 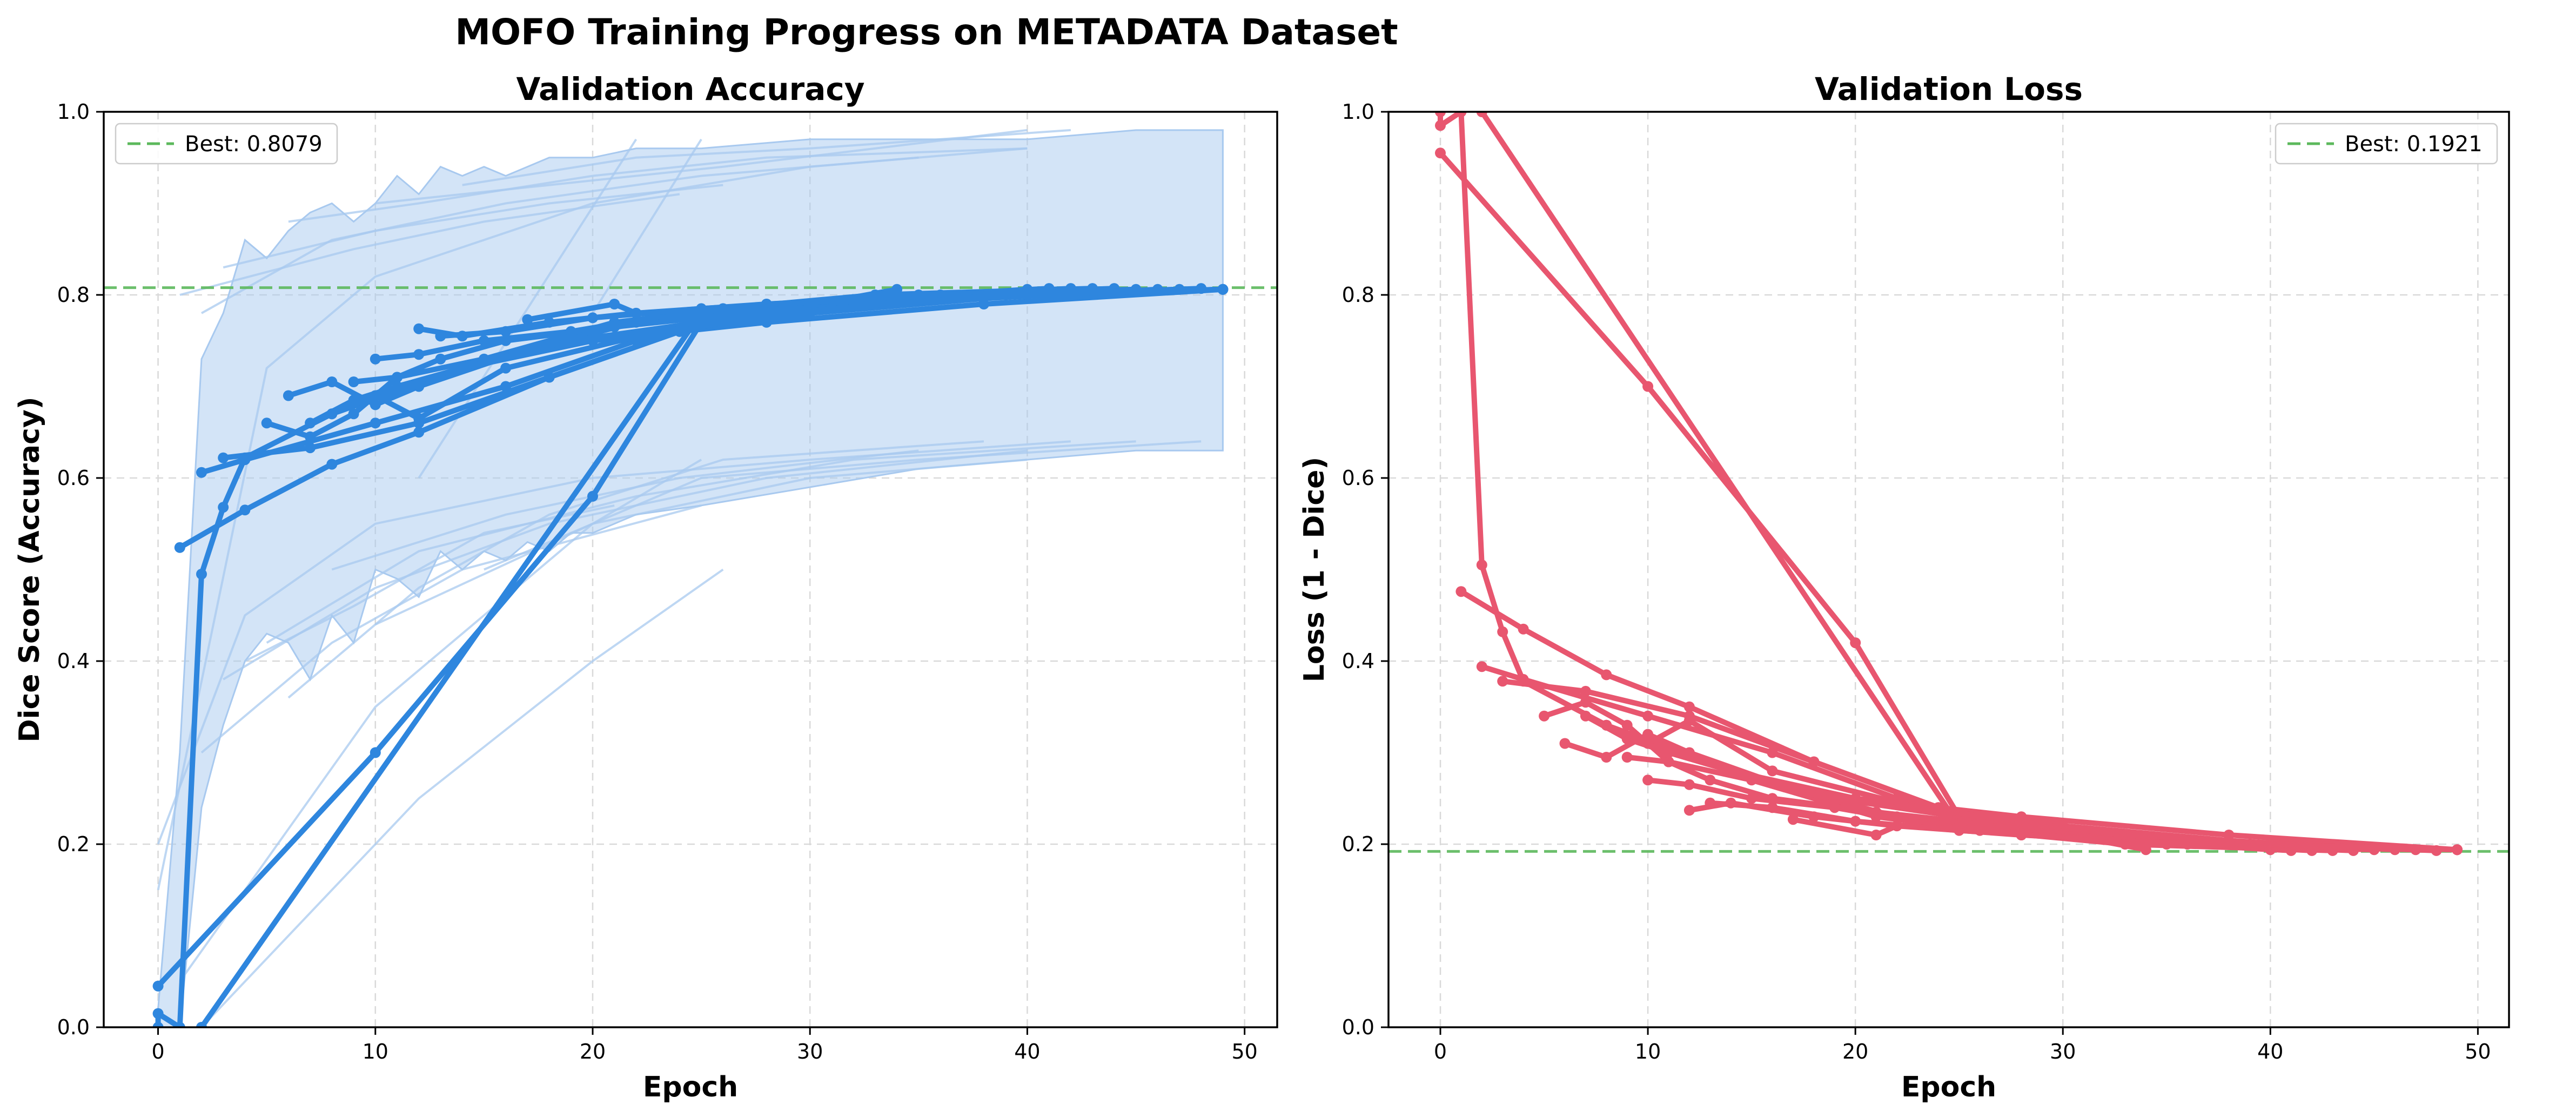 I want to click on legend-label: Best: 0.1921, so click(x=2414, y=144).